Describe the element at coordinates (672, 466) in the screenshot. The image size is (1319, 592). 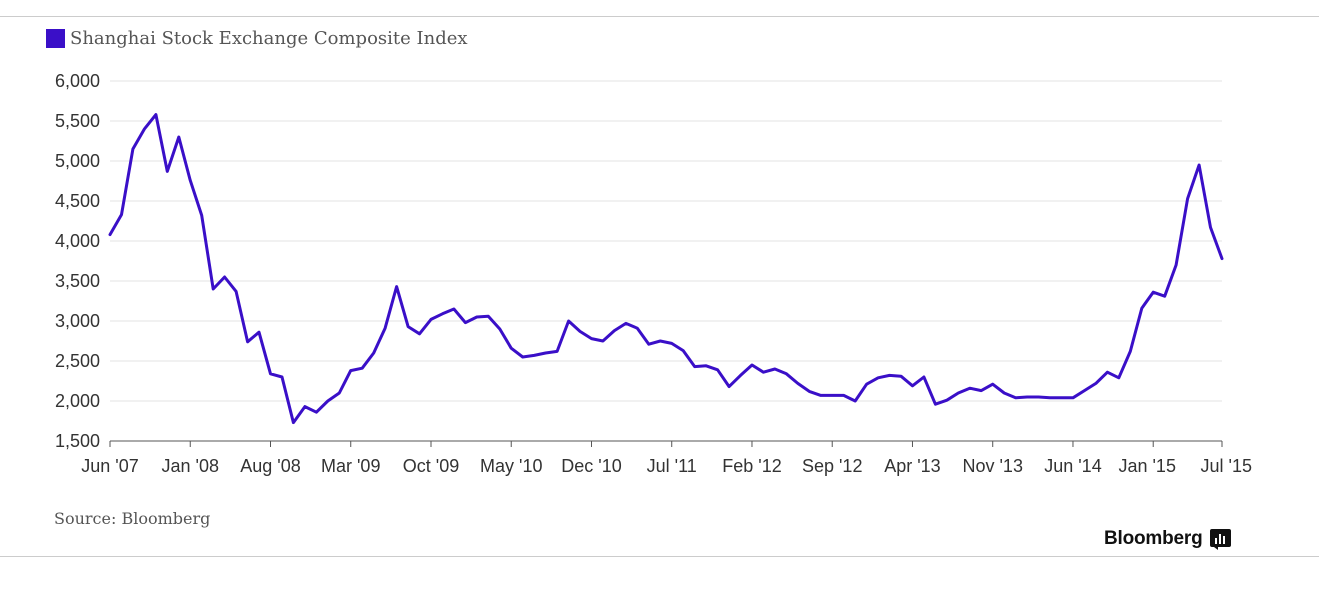
I see `x-tick-label: Jul '11` at that location.